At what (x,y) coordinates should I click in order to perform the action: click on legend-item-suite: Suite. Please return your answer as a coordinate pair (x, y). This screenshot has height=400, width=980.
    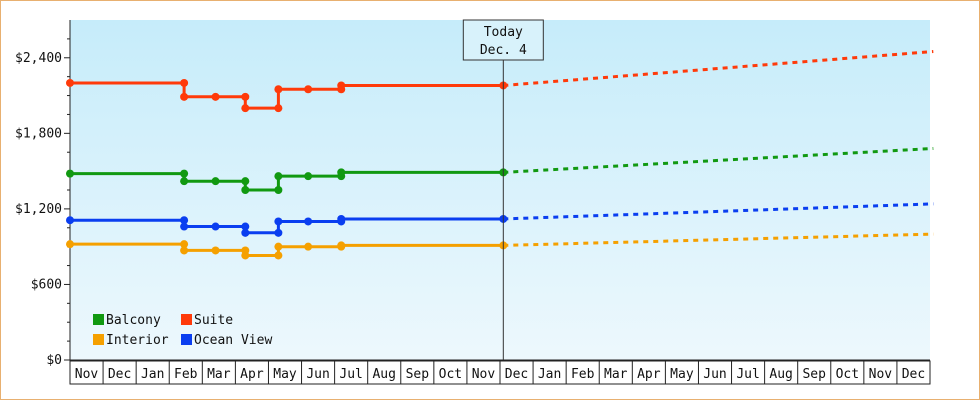
    Looking at the image, I should click on (207, 320).